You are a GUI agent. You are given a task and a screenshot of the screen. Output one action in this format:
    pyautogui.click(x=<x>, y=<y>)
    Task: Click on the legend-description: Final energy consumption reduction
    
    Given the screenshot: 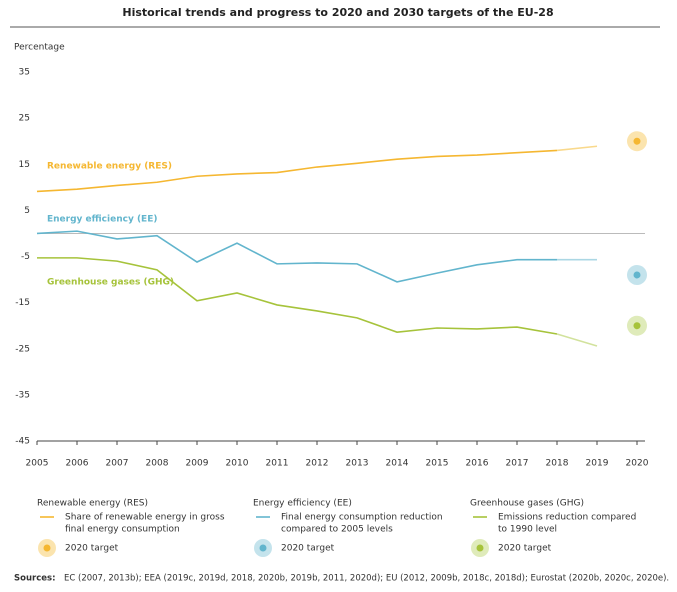 What is the action you would take?
    pyautogui.click(x=362, y=518)
    